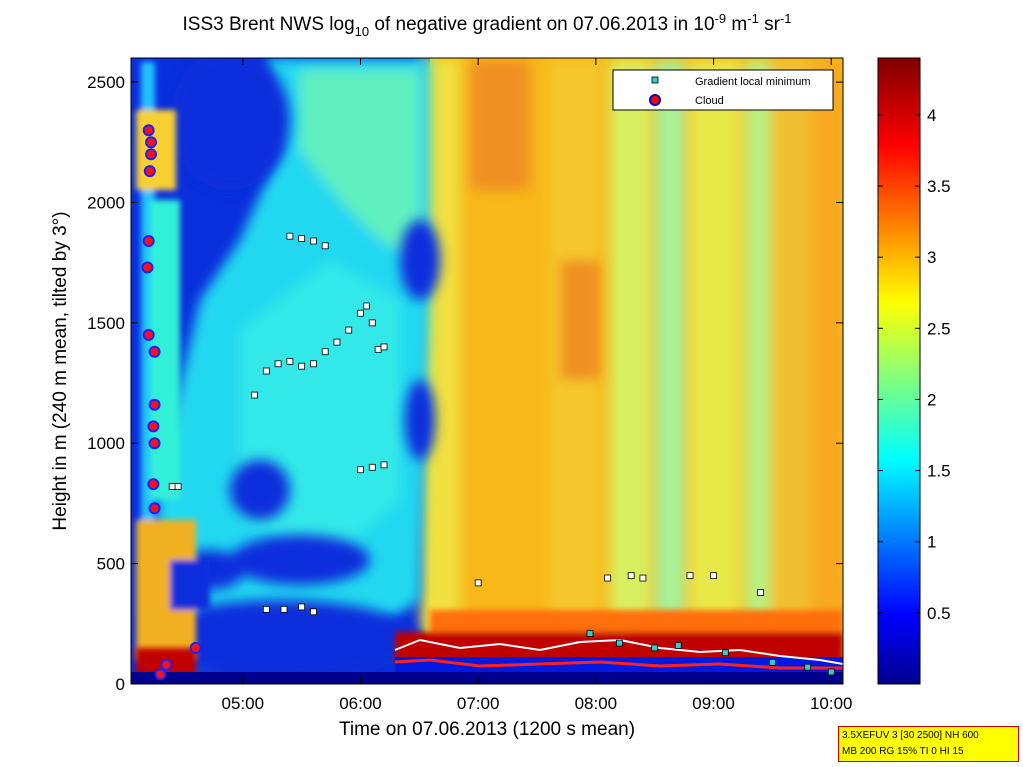  What do you see at coordinates (243, 703) in the screenshot?
I see `x-tick-label: 05:00` at bounding box center [243, 703].